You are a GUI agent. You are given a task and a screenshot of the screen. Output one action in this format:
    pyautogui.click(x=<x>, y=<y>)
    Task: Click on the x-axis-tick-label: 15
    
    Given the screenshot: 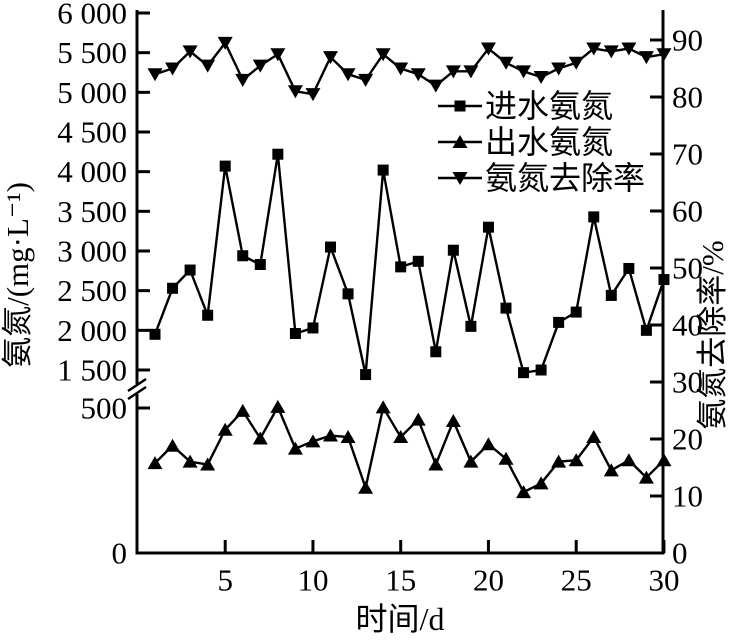 What is the action you would take?
    pyautogui.click(x=400, y=580)
    